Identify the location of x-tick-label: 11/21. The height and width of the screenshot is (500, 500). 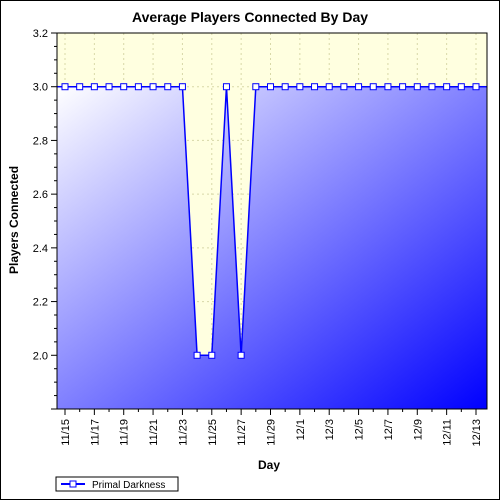
(154, 432).